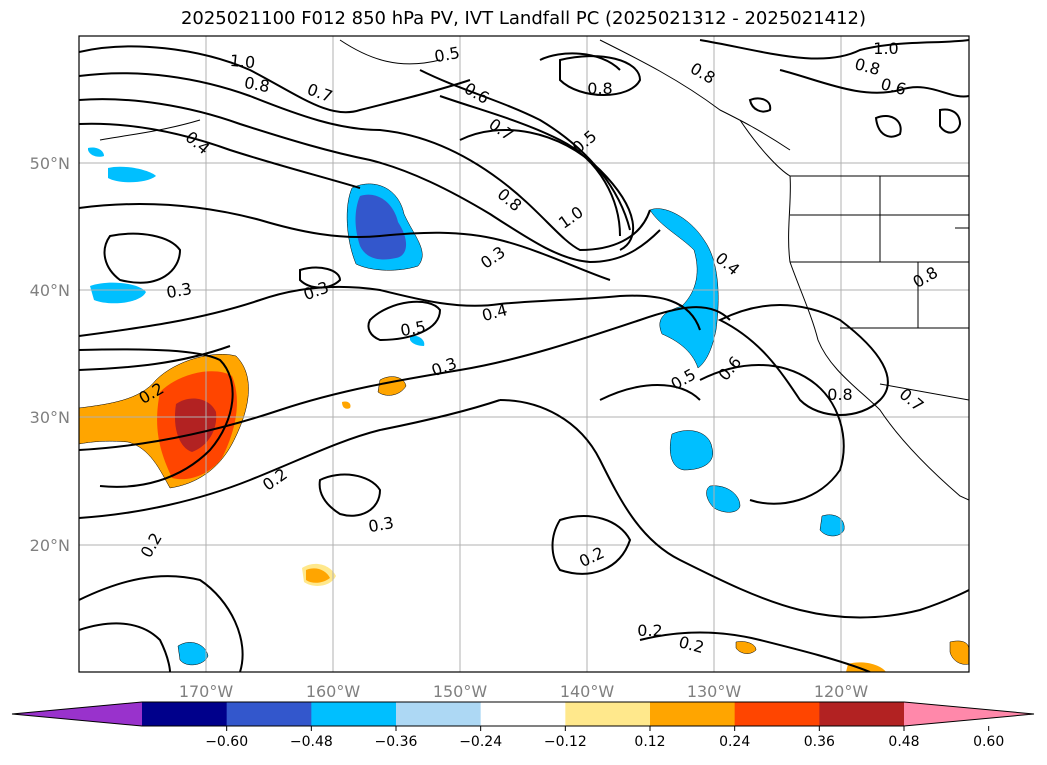 This screenshot has height=765, width=1047. Describe the element at coordinates (50, 354) in the screenshot. I see `lat-labels: 50°N 40°N 30°N 20°N` at that location.